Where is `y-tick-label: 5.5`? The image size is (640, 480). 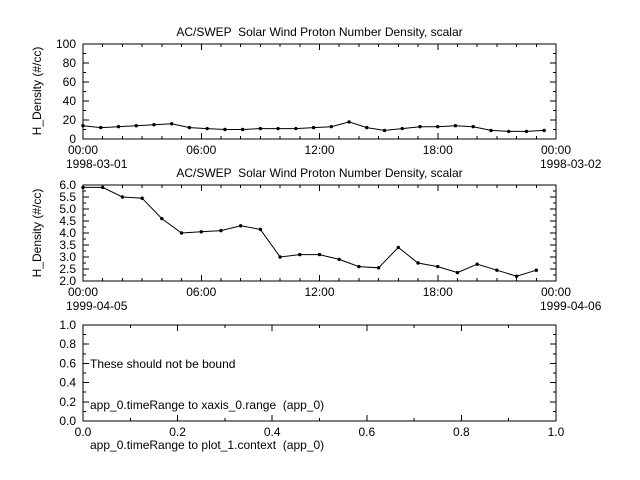
y-tick-label: 5.5 is located at coordinates (67, 197).